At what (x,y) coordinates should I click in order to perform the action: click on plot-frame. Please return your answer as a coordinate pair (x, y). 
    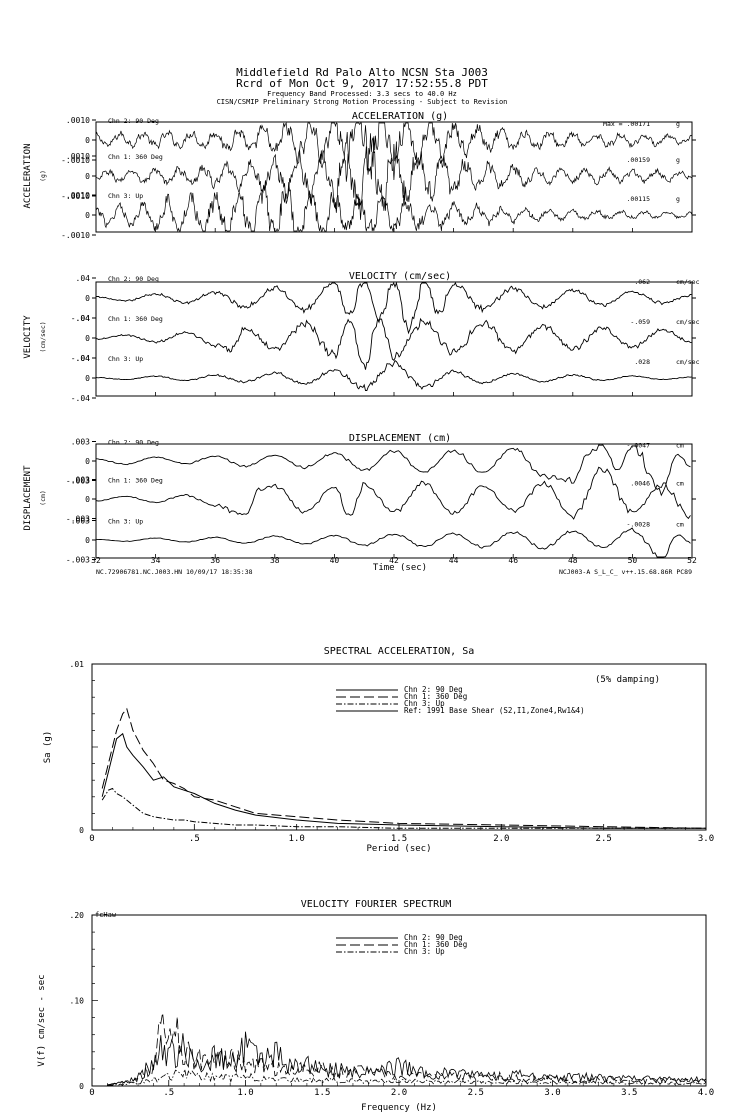
    Looking at the image, I should click on (399, 747).